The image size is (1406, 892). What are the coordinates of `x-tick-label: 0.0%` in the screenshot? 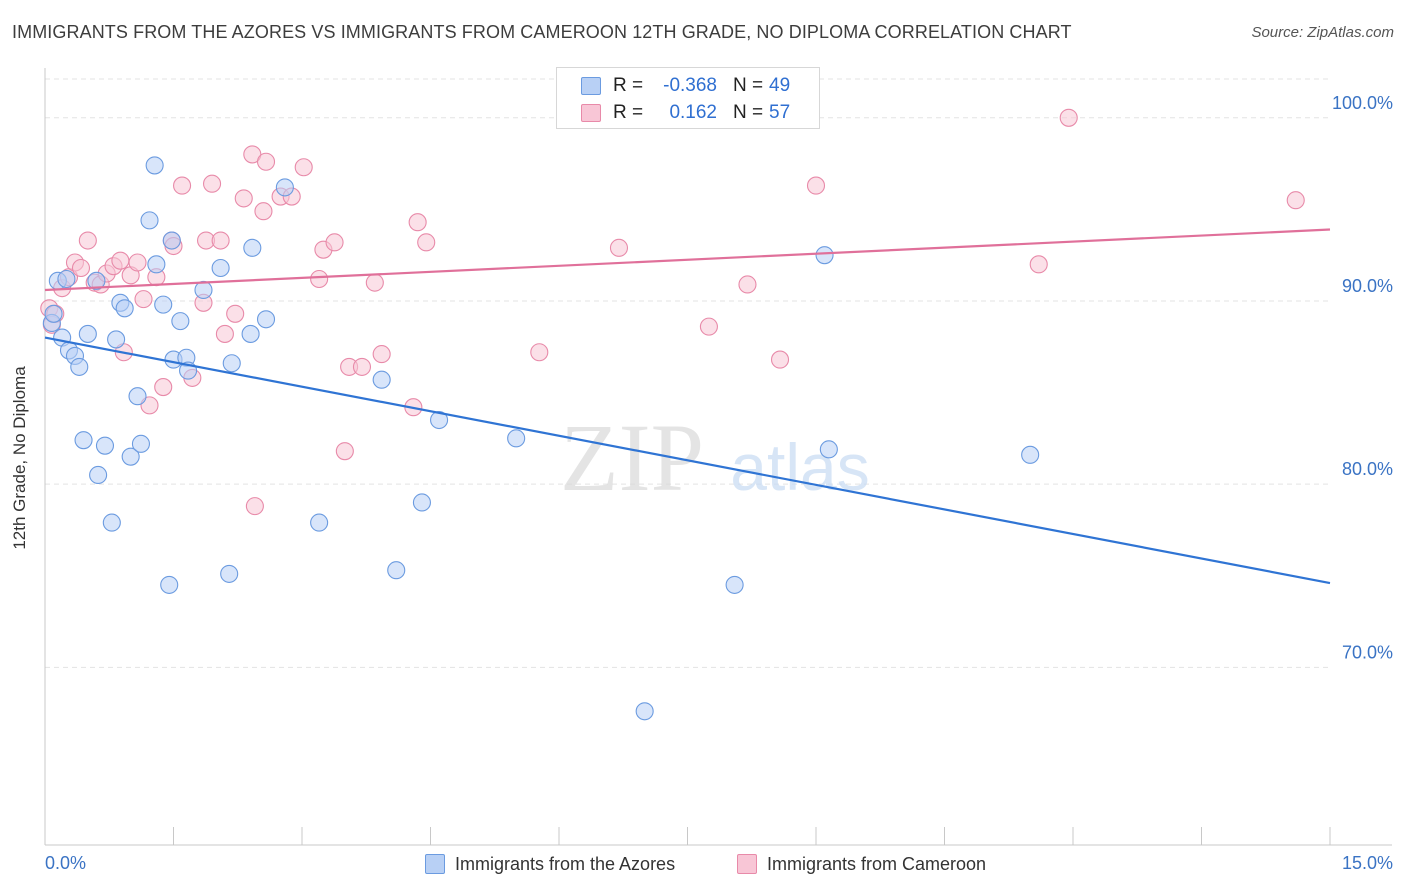 It's located at (65, 863).